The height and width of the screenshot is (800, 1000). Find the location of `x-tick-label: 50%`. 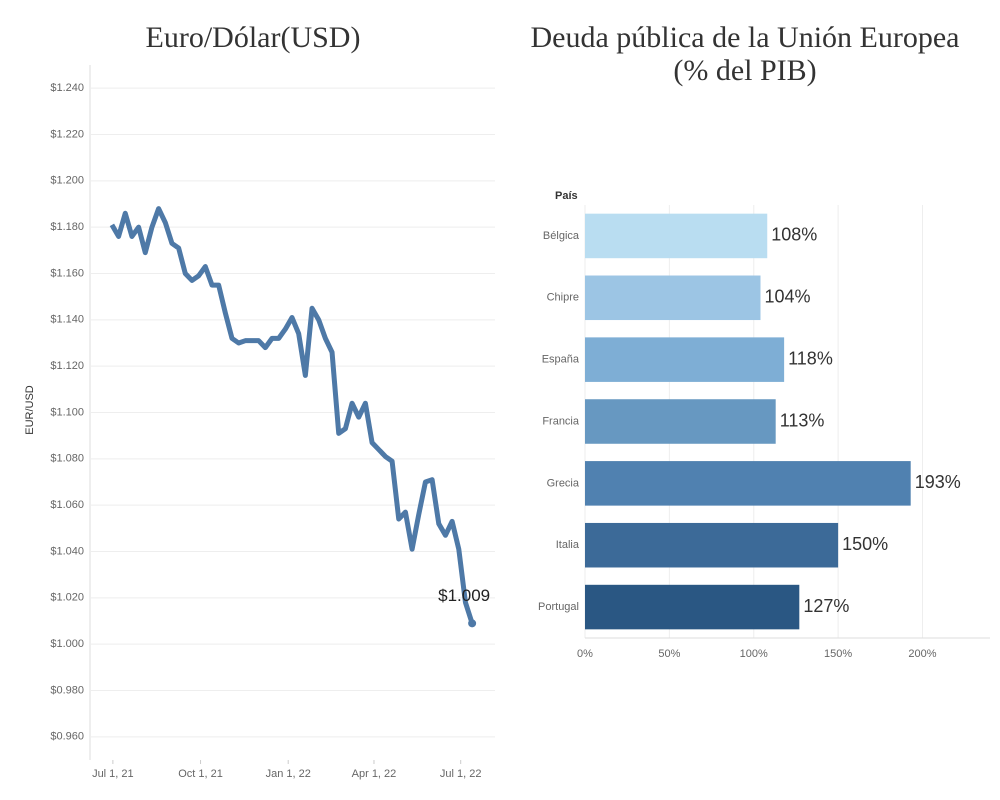

x-tick-label: 50% is located at coordinates (669, 654).